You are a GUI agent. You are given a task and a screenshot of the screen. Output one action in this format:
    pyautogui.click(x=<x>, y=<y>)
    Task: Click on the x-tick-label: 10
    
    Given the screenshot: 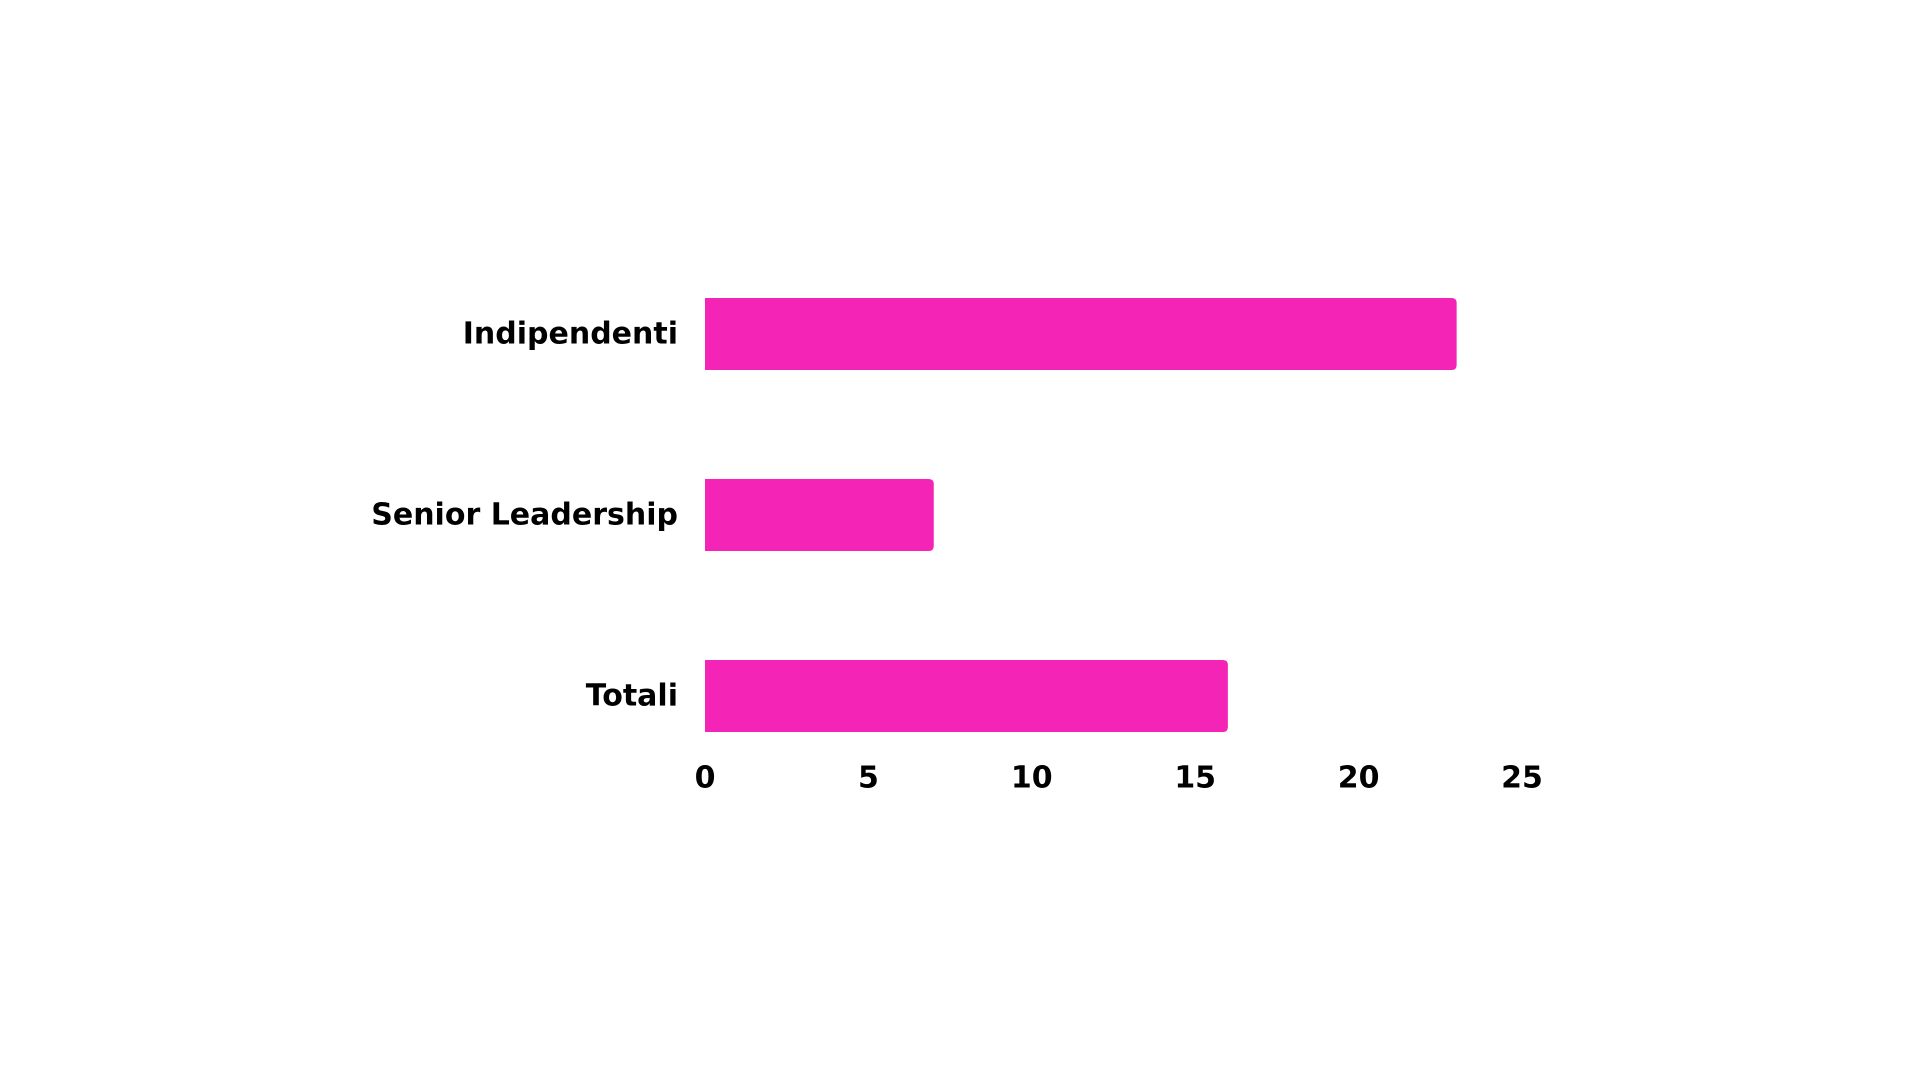 What is the action you would take?
    pyautogui.click(x=1032, y=778)
    